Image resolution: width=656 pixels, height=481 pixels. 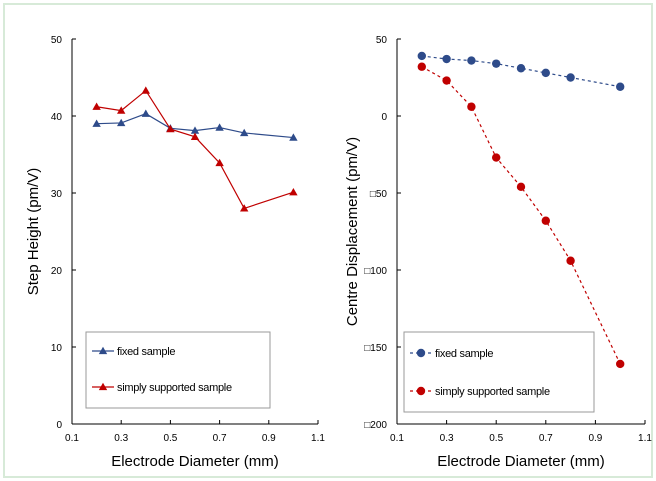 I want to click on y-tick-label: 20, so click(x=57, y=271).